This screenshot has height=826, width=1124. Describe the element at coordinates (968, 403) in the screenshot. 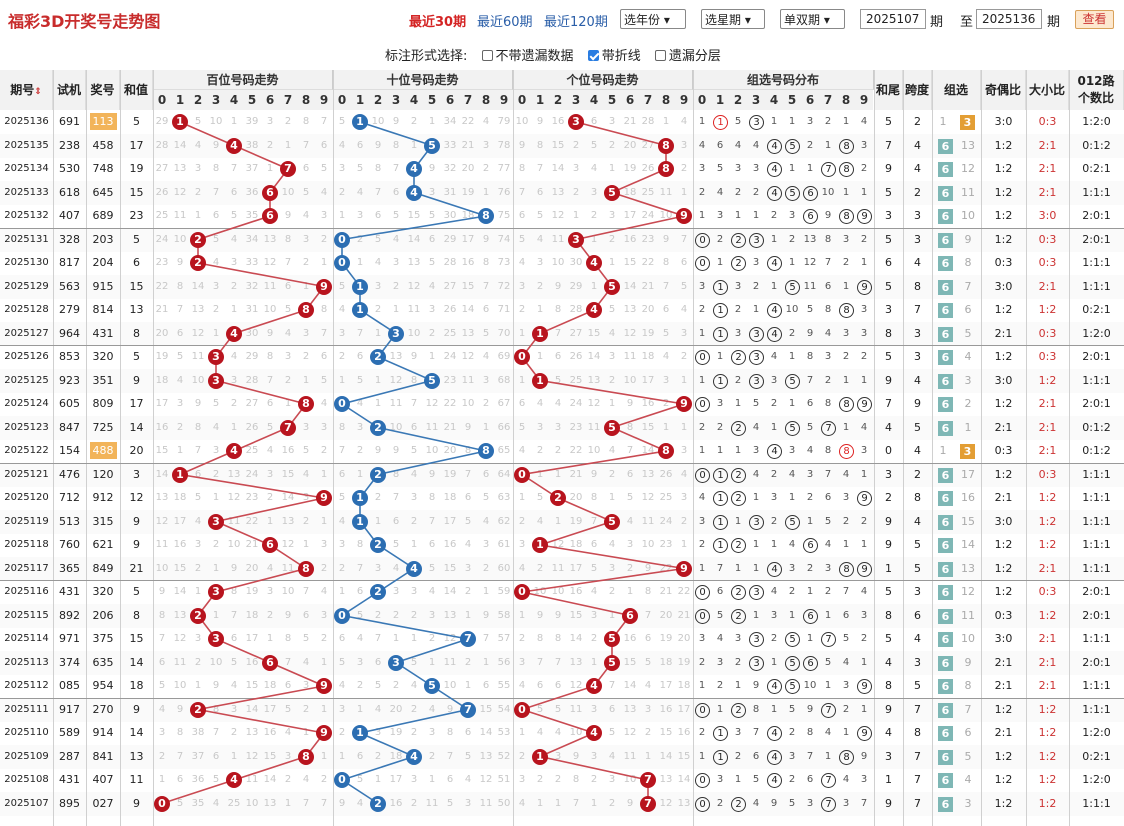

I see `group-type-miss: 2` at that location.